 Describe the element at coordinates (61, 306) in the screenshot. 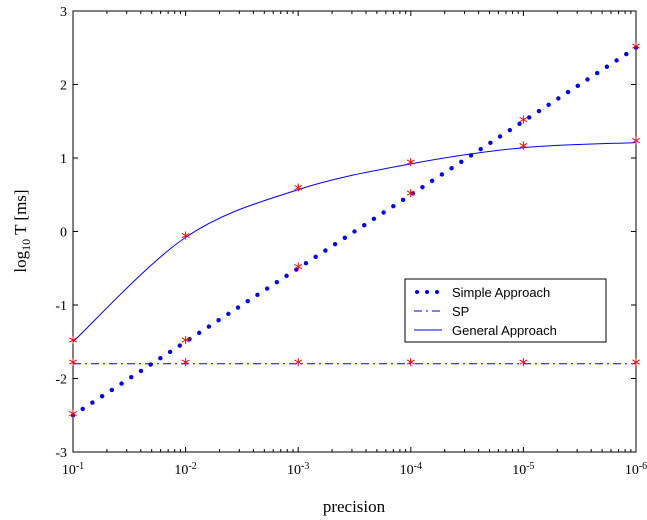

I see `y-tick-label: -1` at that location.